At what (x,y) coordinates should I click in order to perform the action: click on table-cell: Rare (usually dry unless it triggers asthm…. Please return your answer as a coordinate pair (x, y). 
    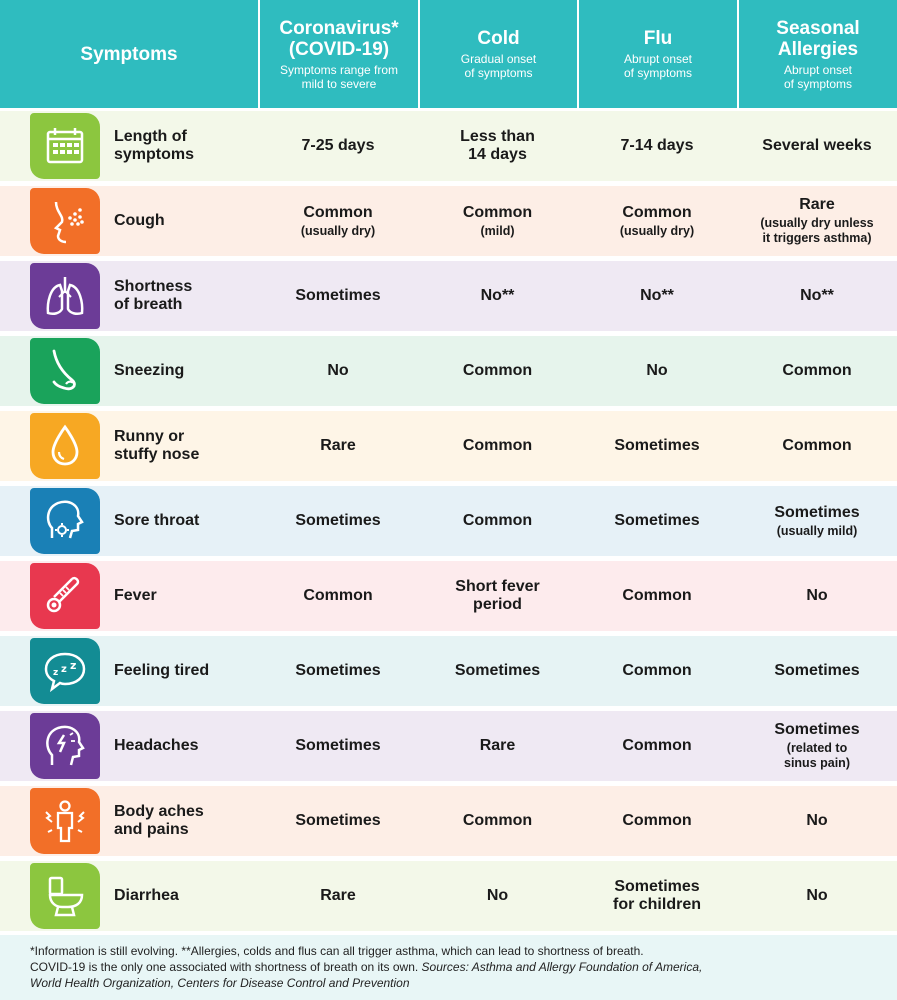
    Looking at the image, I should click on (817, 221).